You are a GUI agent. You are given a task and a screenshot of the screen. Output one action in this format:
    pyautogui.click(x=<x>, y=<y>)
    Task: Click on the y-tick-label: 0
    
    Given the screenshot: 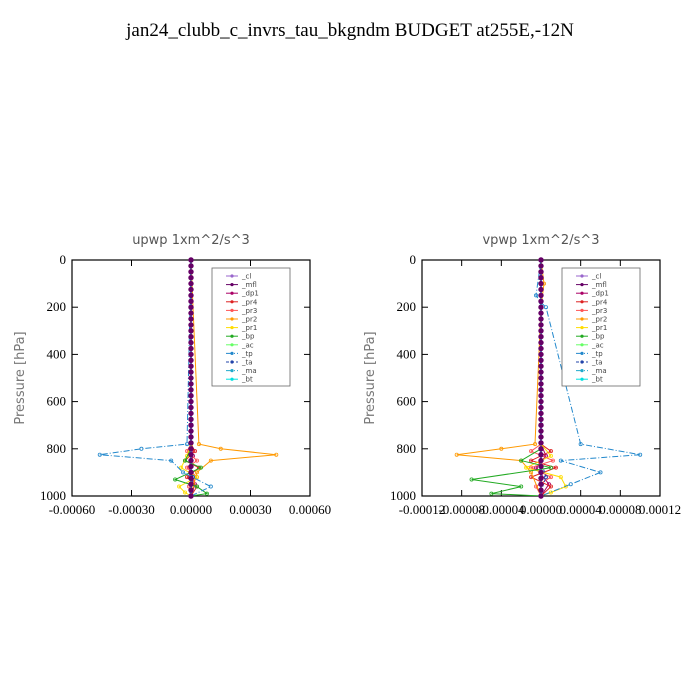 What is the action you would take?
    pyautogui.click(x=63, y=259)
    